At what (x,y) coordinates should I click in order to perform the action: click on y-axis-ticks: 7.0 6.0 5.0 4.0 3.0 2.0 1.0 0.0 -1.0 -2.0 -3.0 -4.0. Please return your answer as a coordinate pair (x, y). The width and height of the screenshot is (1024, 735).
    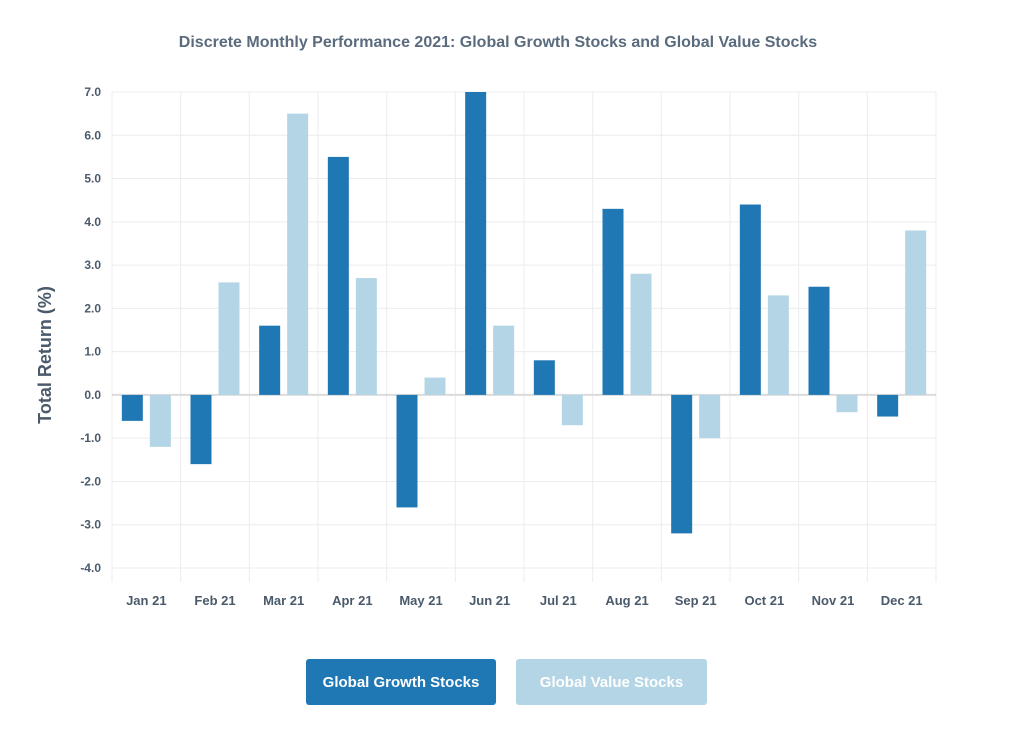
    Looking at the image, I should click on (90, 330).